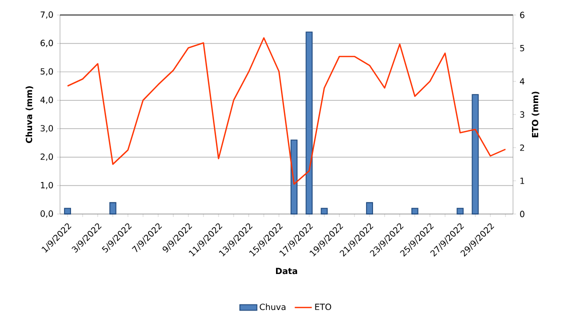 This screenshot has width=562, height=325. I want to click on y-tick-label: 5,0, so click(46, 72).